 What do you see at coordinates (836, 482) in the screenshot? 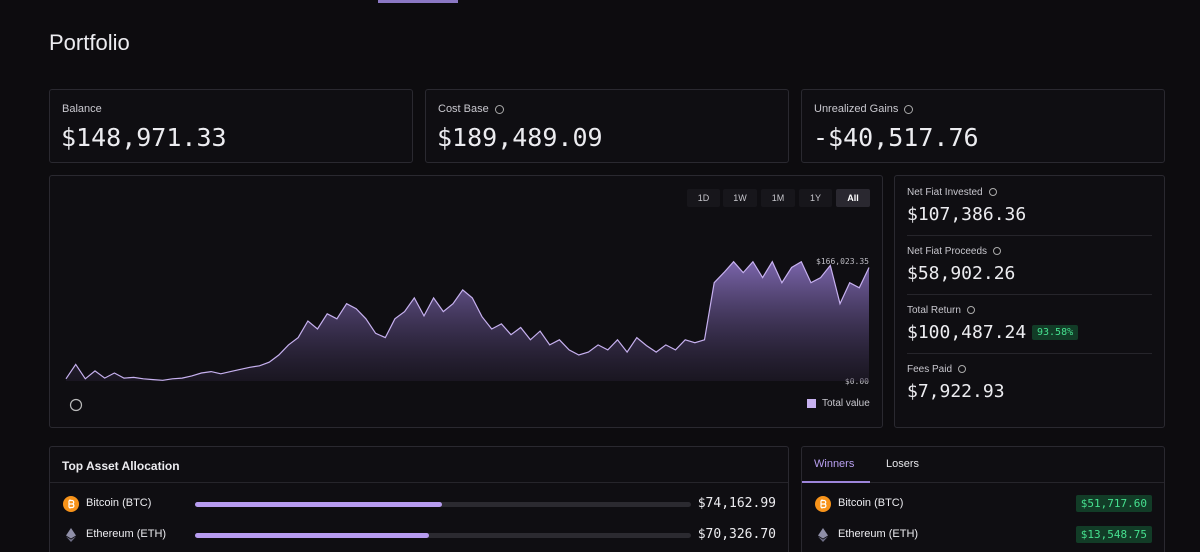
I see `tab-underline` at bounding box center [836, 482].